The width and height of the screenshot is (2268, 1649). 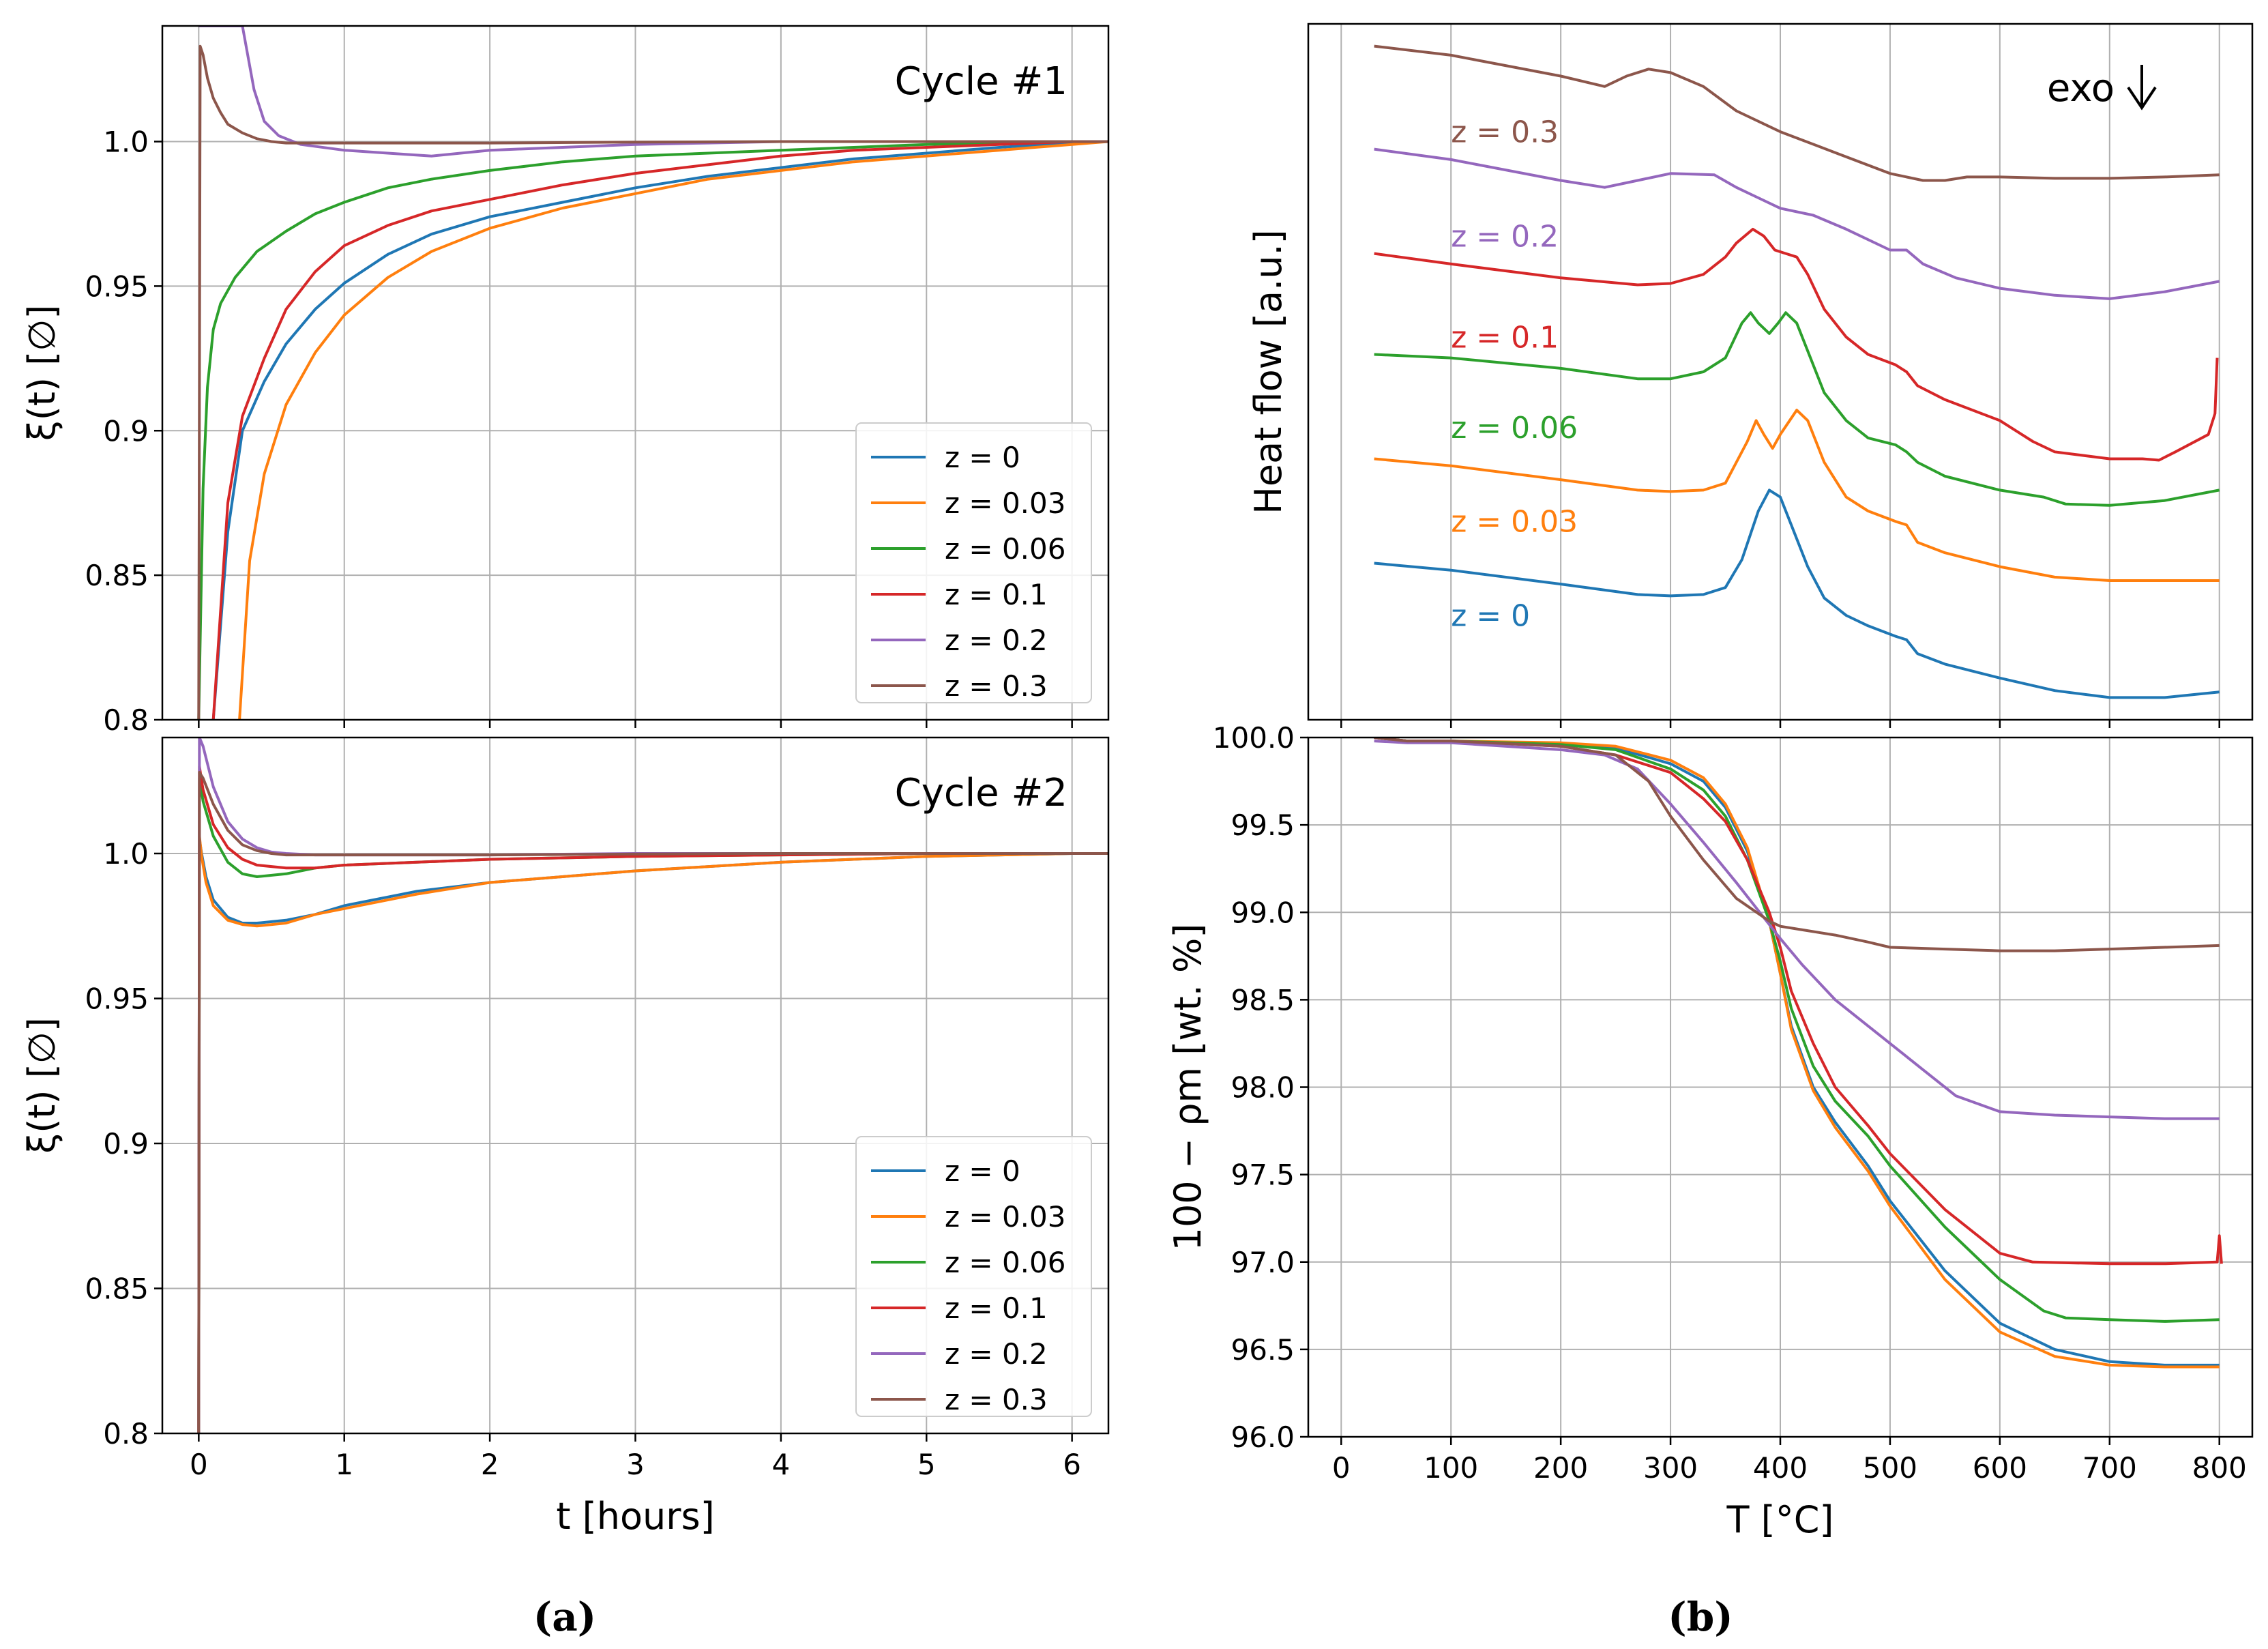 I want to click on legend-label-cycle1-2: z = 0.06, so click(x=1005, y=549).